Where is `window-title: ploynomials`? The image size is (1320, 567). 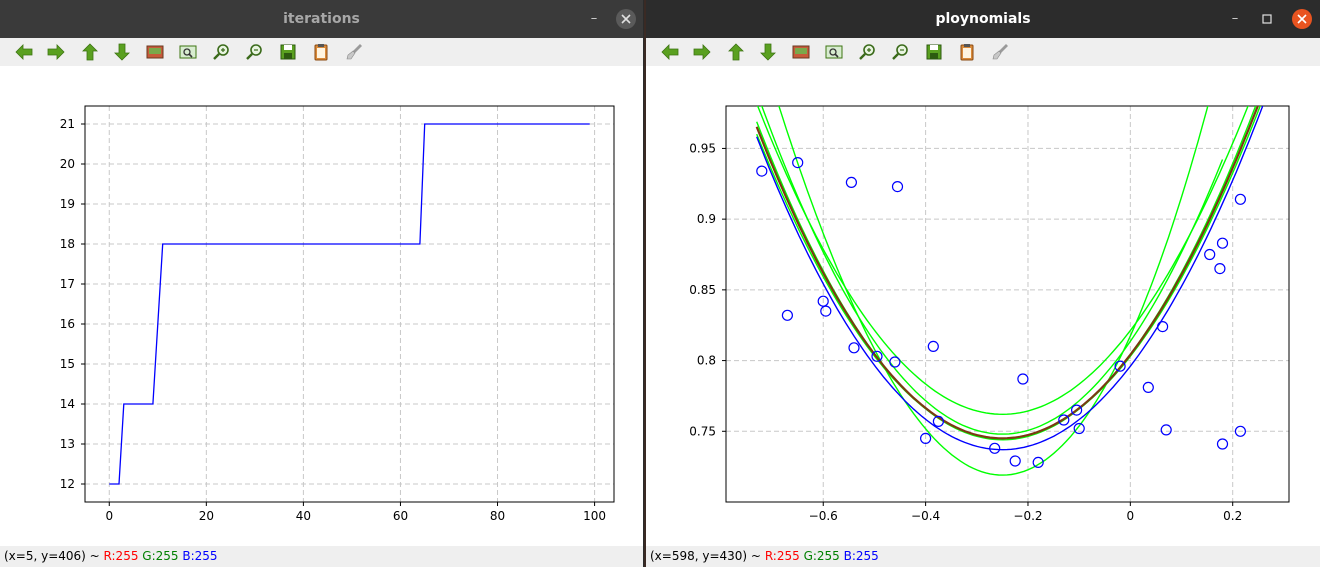
window-title: ploynomials is located at coordinates (983, 19).